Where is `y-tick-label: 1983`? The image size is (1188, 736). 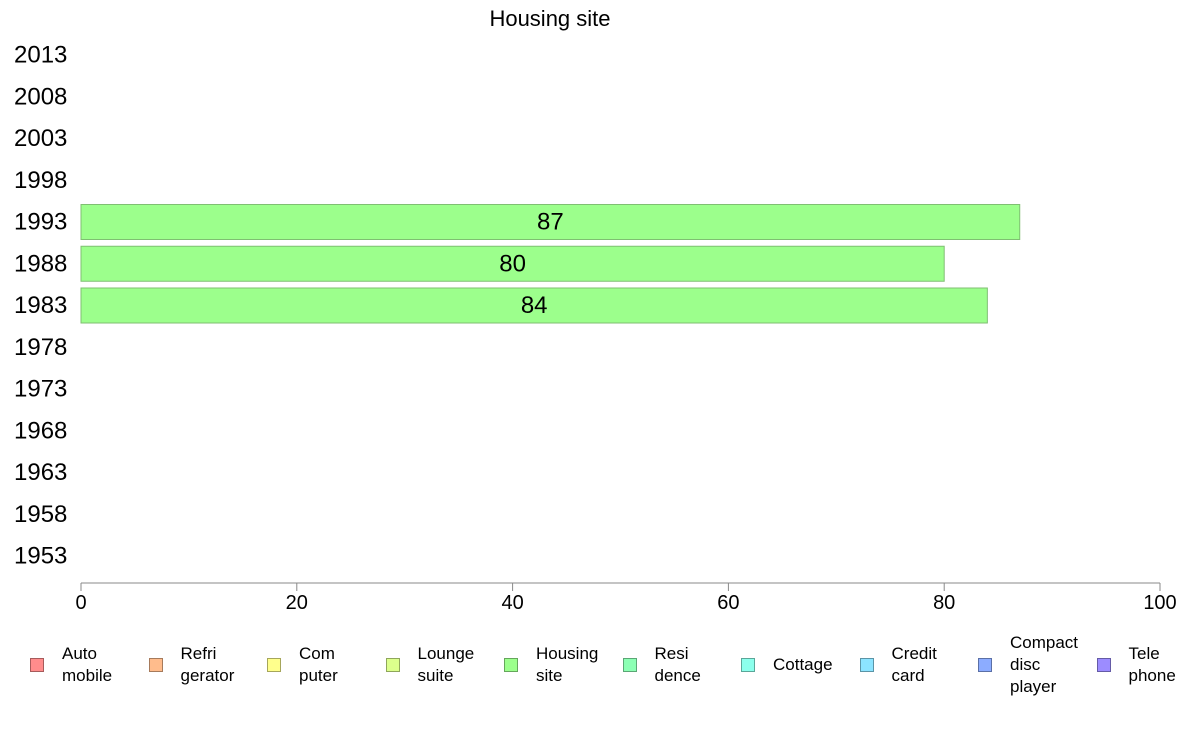 y-tick-label: 1983 is located at coordinates (40, 305).